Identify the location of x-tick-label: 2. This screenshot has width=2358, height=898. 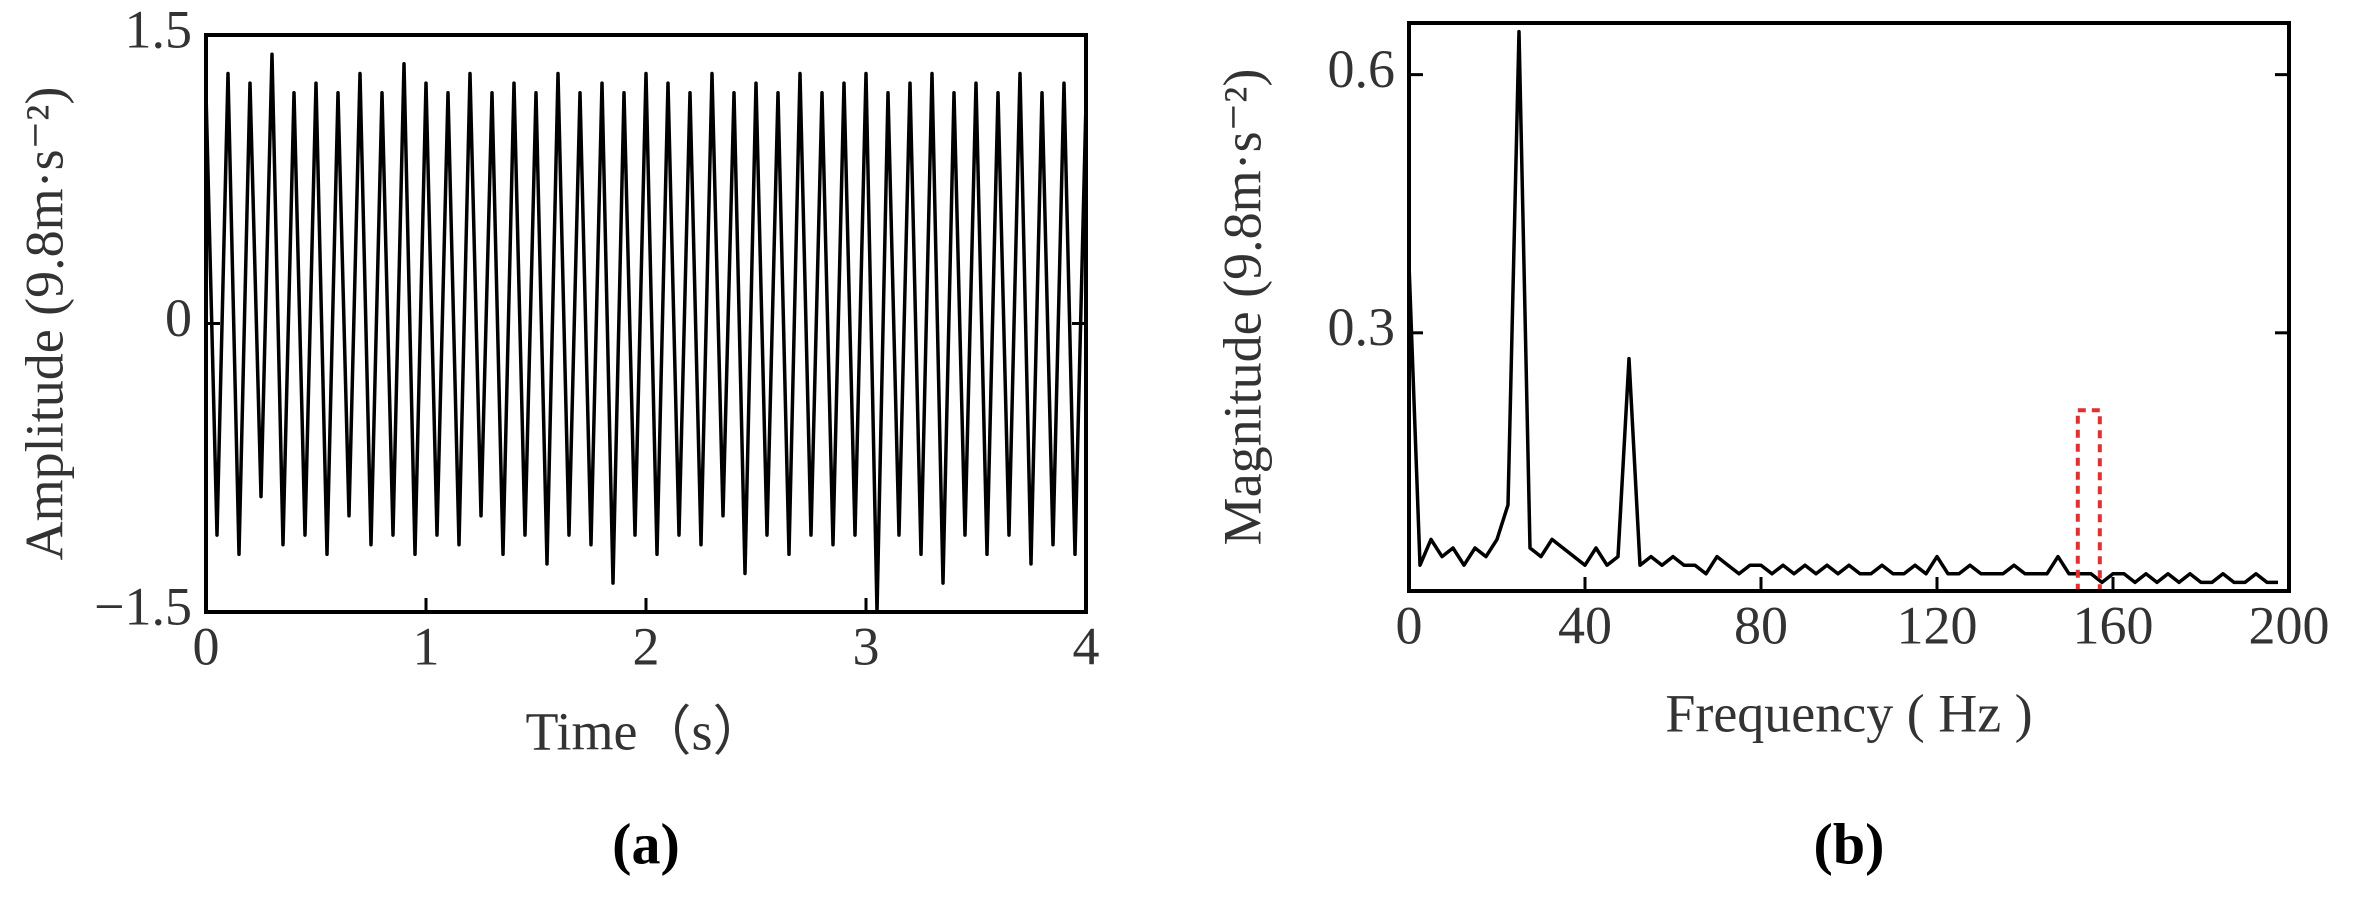
(646, 646).